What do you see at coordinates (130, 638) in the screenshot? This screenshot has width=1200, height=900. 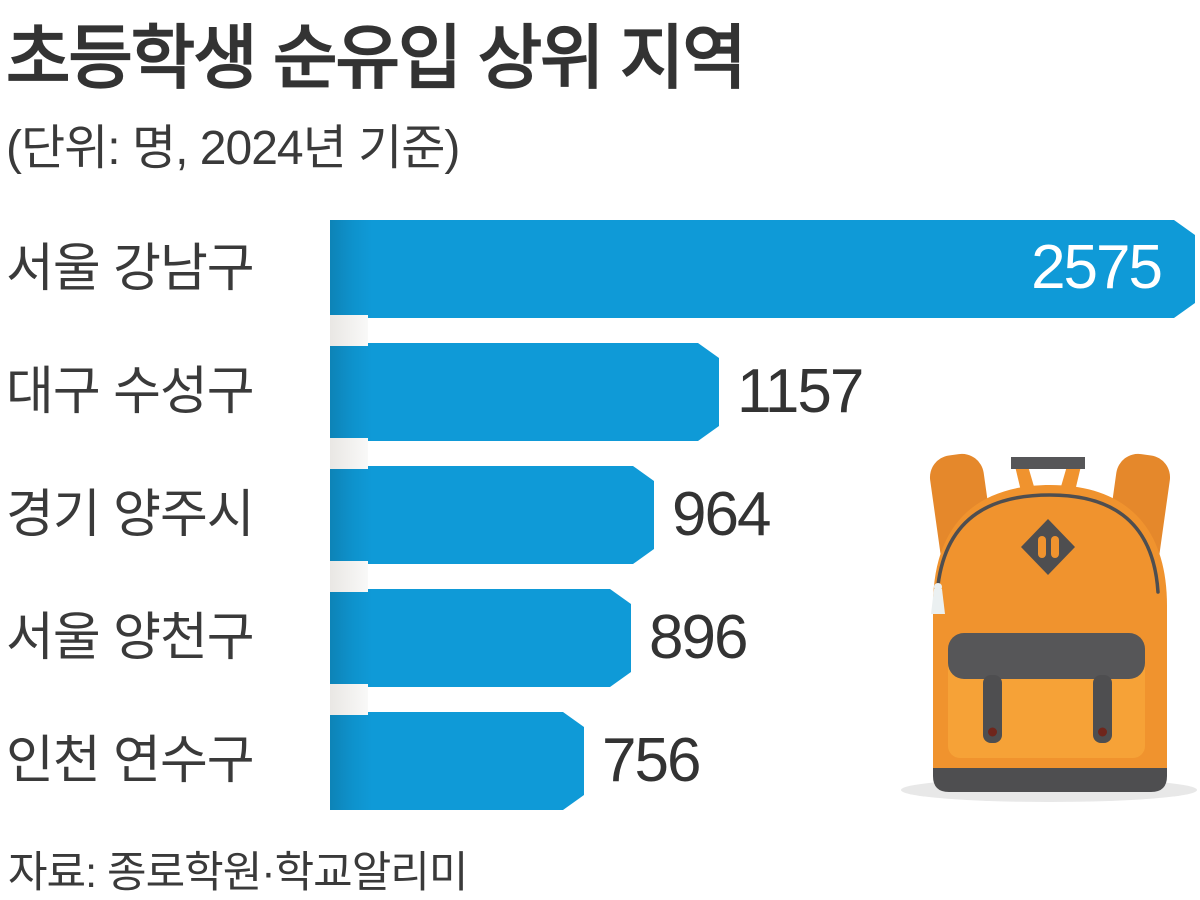 I see `bar-label: 서울 양천구` at bounding box center [130, 638].